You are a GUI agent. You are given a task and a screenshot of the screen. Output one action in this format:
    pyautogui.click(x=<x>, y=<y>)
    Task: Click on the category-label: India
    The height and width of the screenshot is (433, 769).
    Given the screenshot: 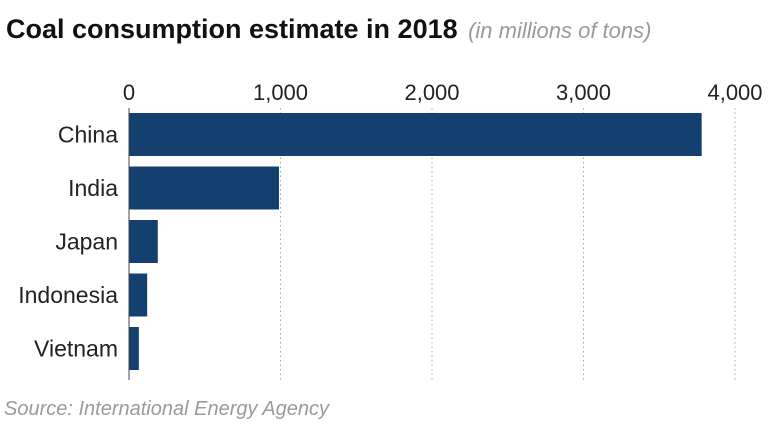 What is the action you would take?
    pyautogui.click(x=93, y=188)
    